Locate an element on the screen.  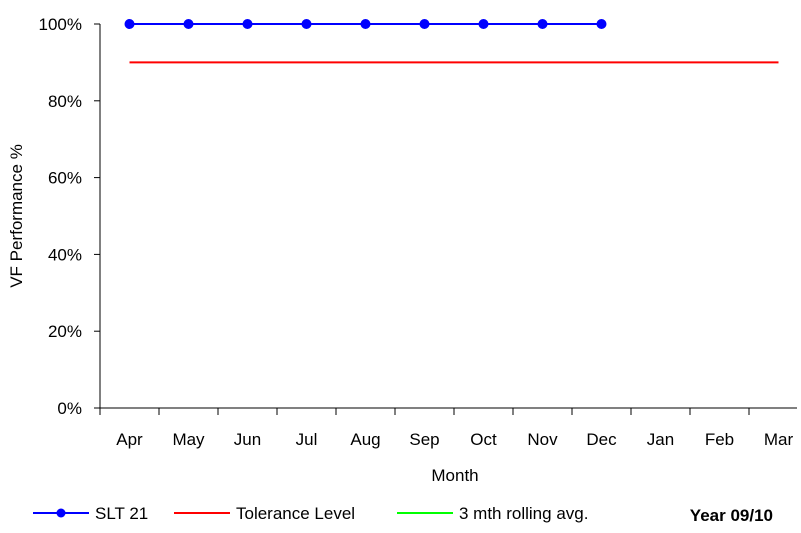
legend: SLT 21 Tolerance Level 3 mth rolling avg. is located at coordinates (310, 513).